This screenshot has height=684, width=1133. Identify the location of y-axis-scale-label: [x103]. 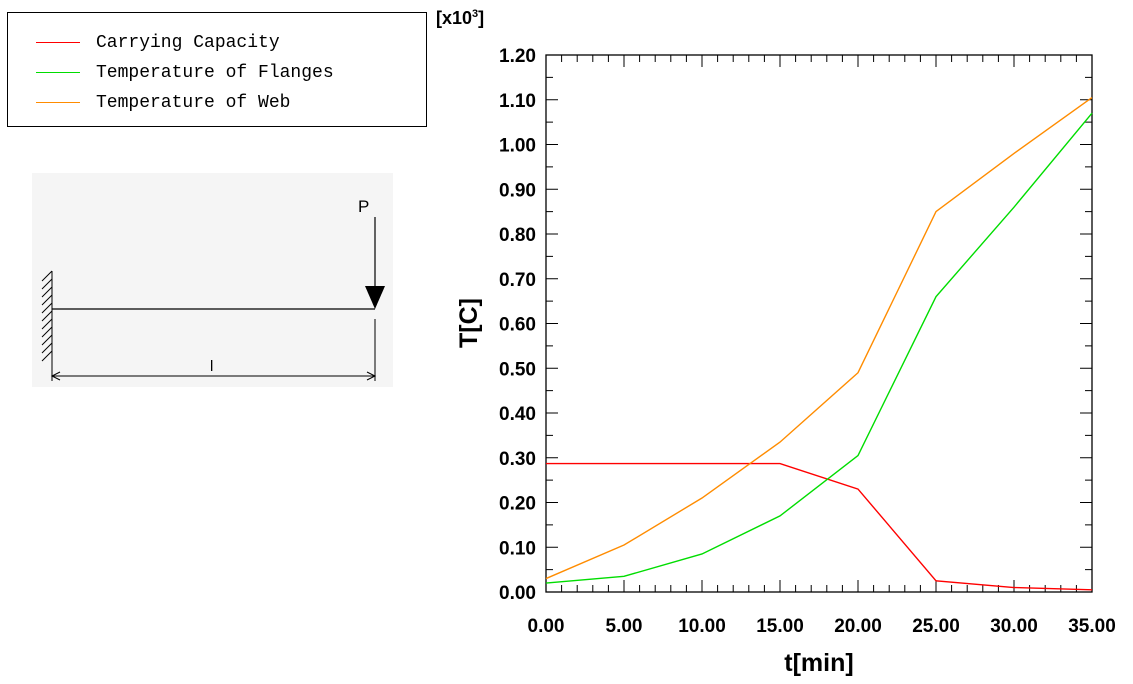
(460, 18).